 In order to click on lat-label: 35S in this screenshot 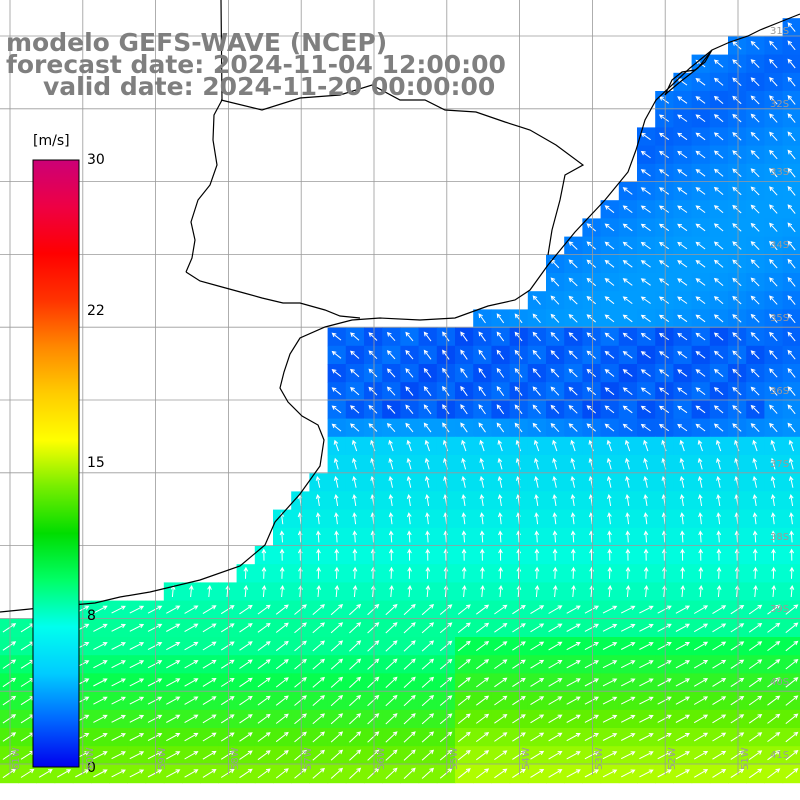, I will do `click(780, 318)`.